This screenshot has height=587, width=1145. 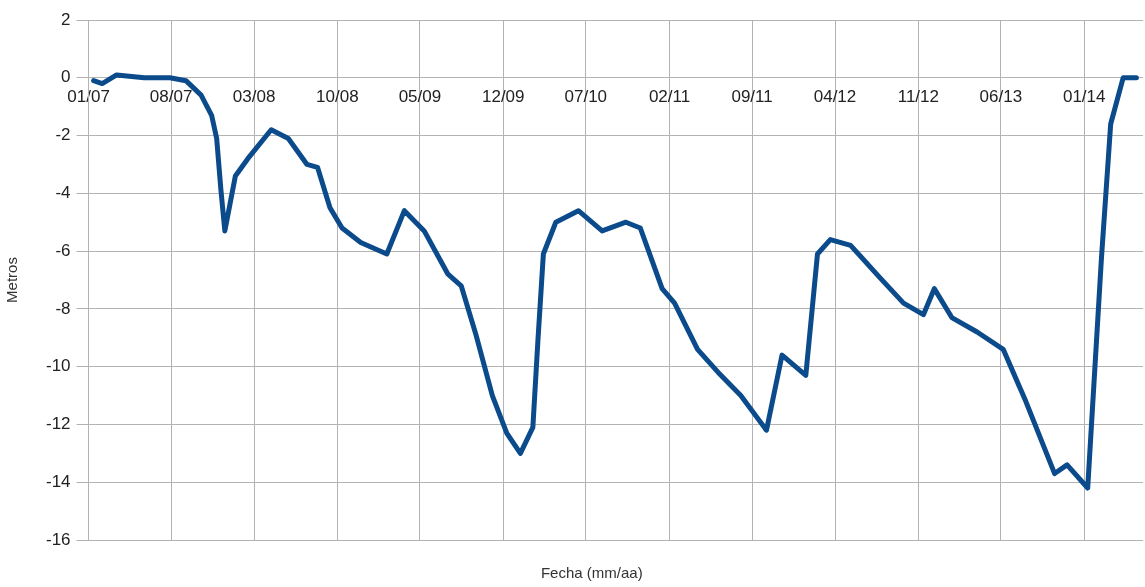 What do you see at coordinates (63, 250) in the screenshot?
I see `y-tick-label: -6` at bounding box center [63, 250].